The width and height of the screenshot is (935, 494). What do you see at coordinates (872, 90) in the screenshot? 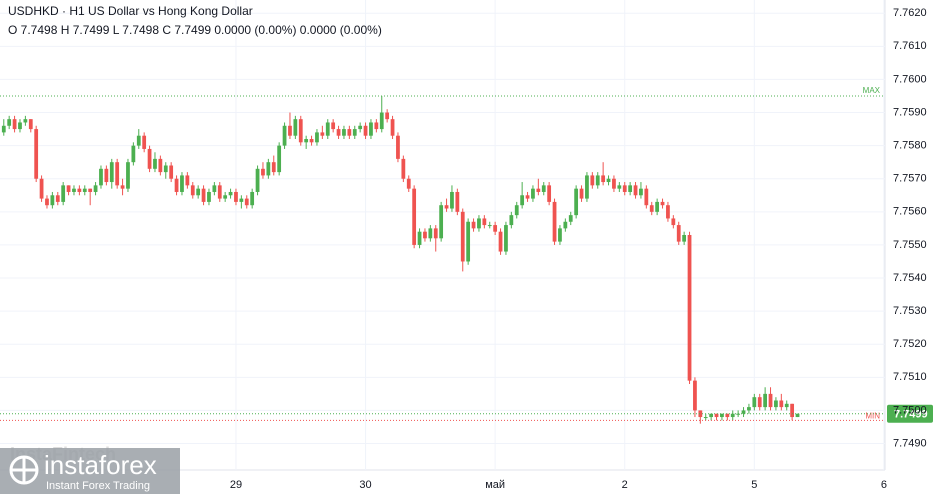
I see `max-label: MAX` at bounding box center [872, 90].